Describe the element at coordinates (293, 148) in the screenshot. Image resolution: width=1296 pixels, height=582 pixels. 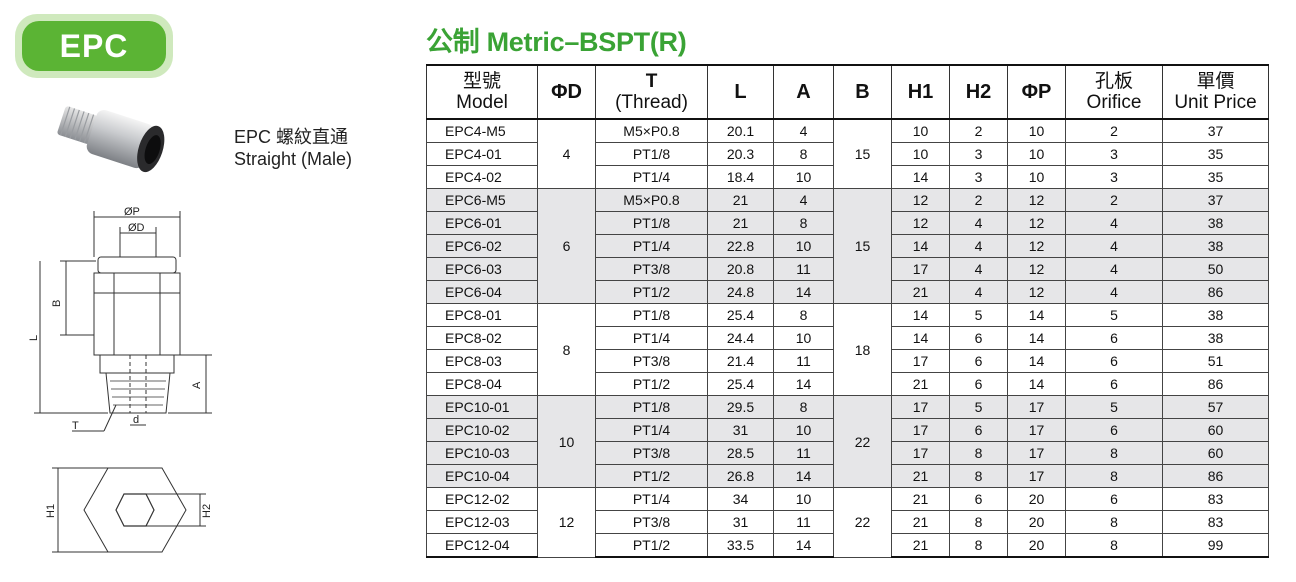
I see `product-caption: EPC 螺紋直通 Straight (Male)` at that location.